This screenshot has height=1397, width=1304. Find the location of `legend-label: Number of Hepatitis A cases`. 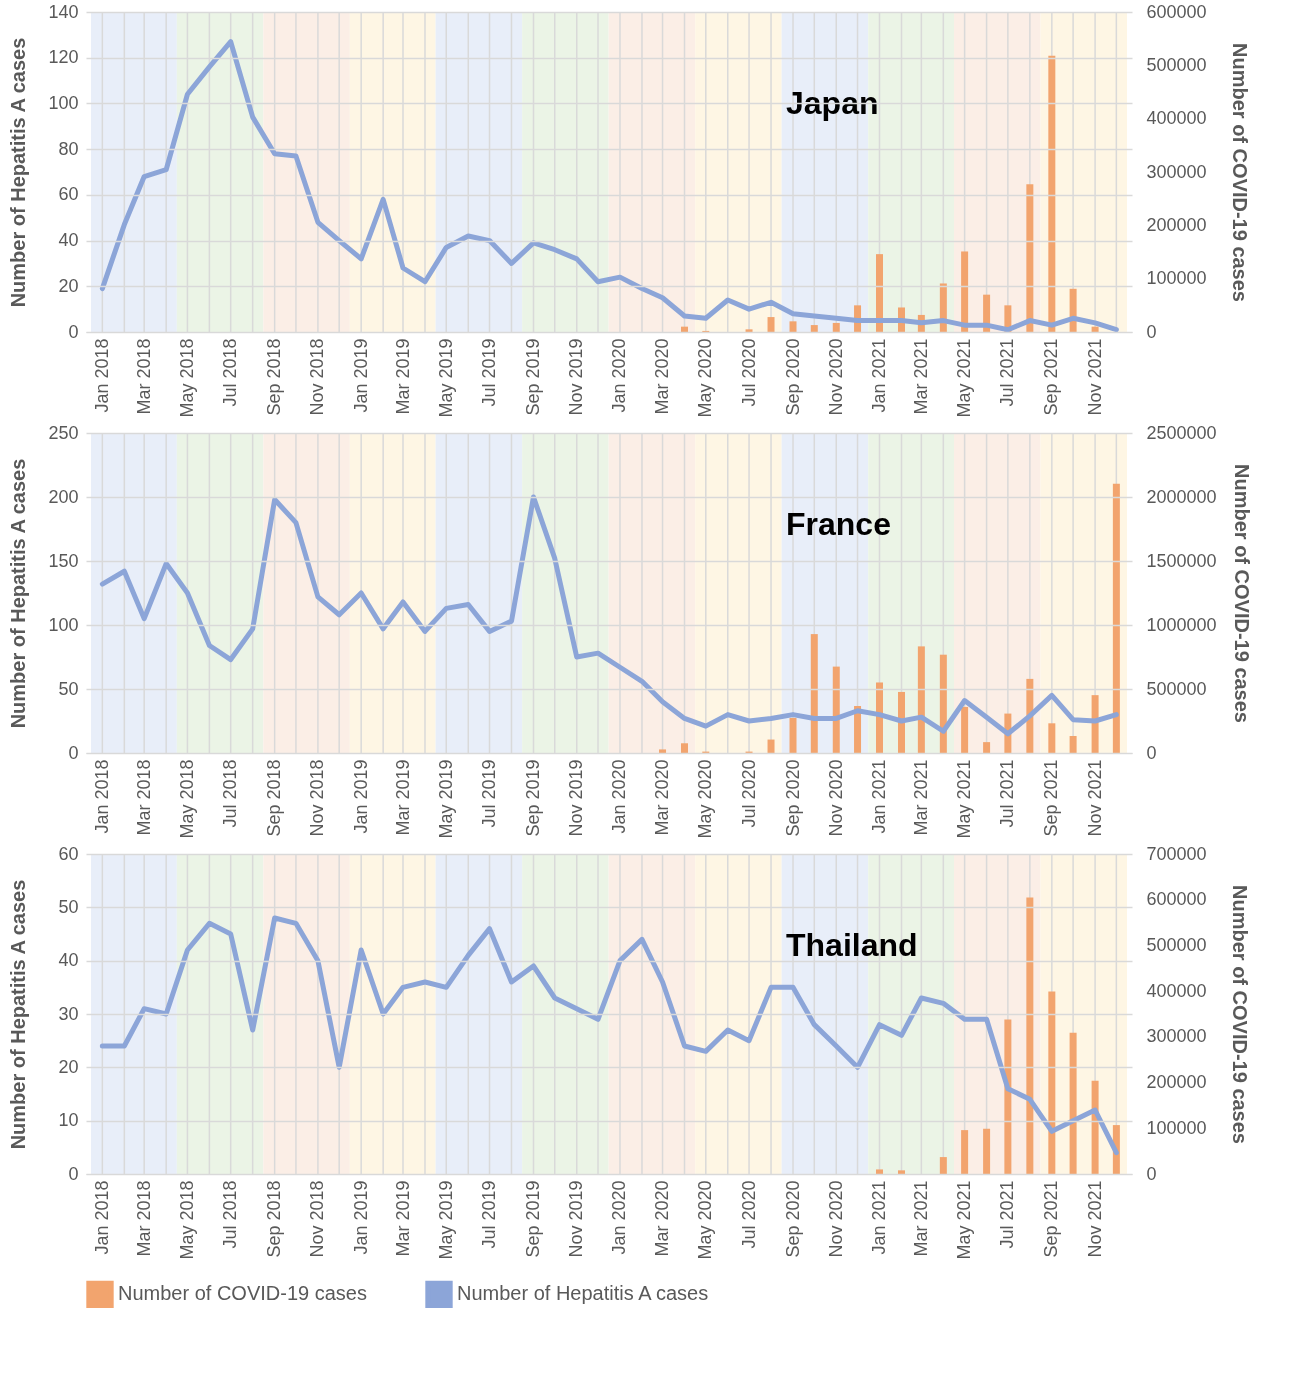

legend-label: Number of Hepatitis A cases is located at coordinates (583, 1293).